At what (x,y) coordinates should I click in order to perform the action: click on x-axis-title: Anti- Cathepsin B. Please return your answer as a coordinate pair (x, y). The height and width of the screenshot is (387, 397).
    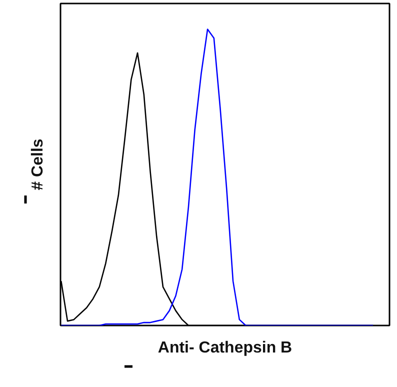
    Looking at the image, I should click on (225, 348).